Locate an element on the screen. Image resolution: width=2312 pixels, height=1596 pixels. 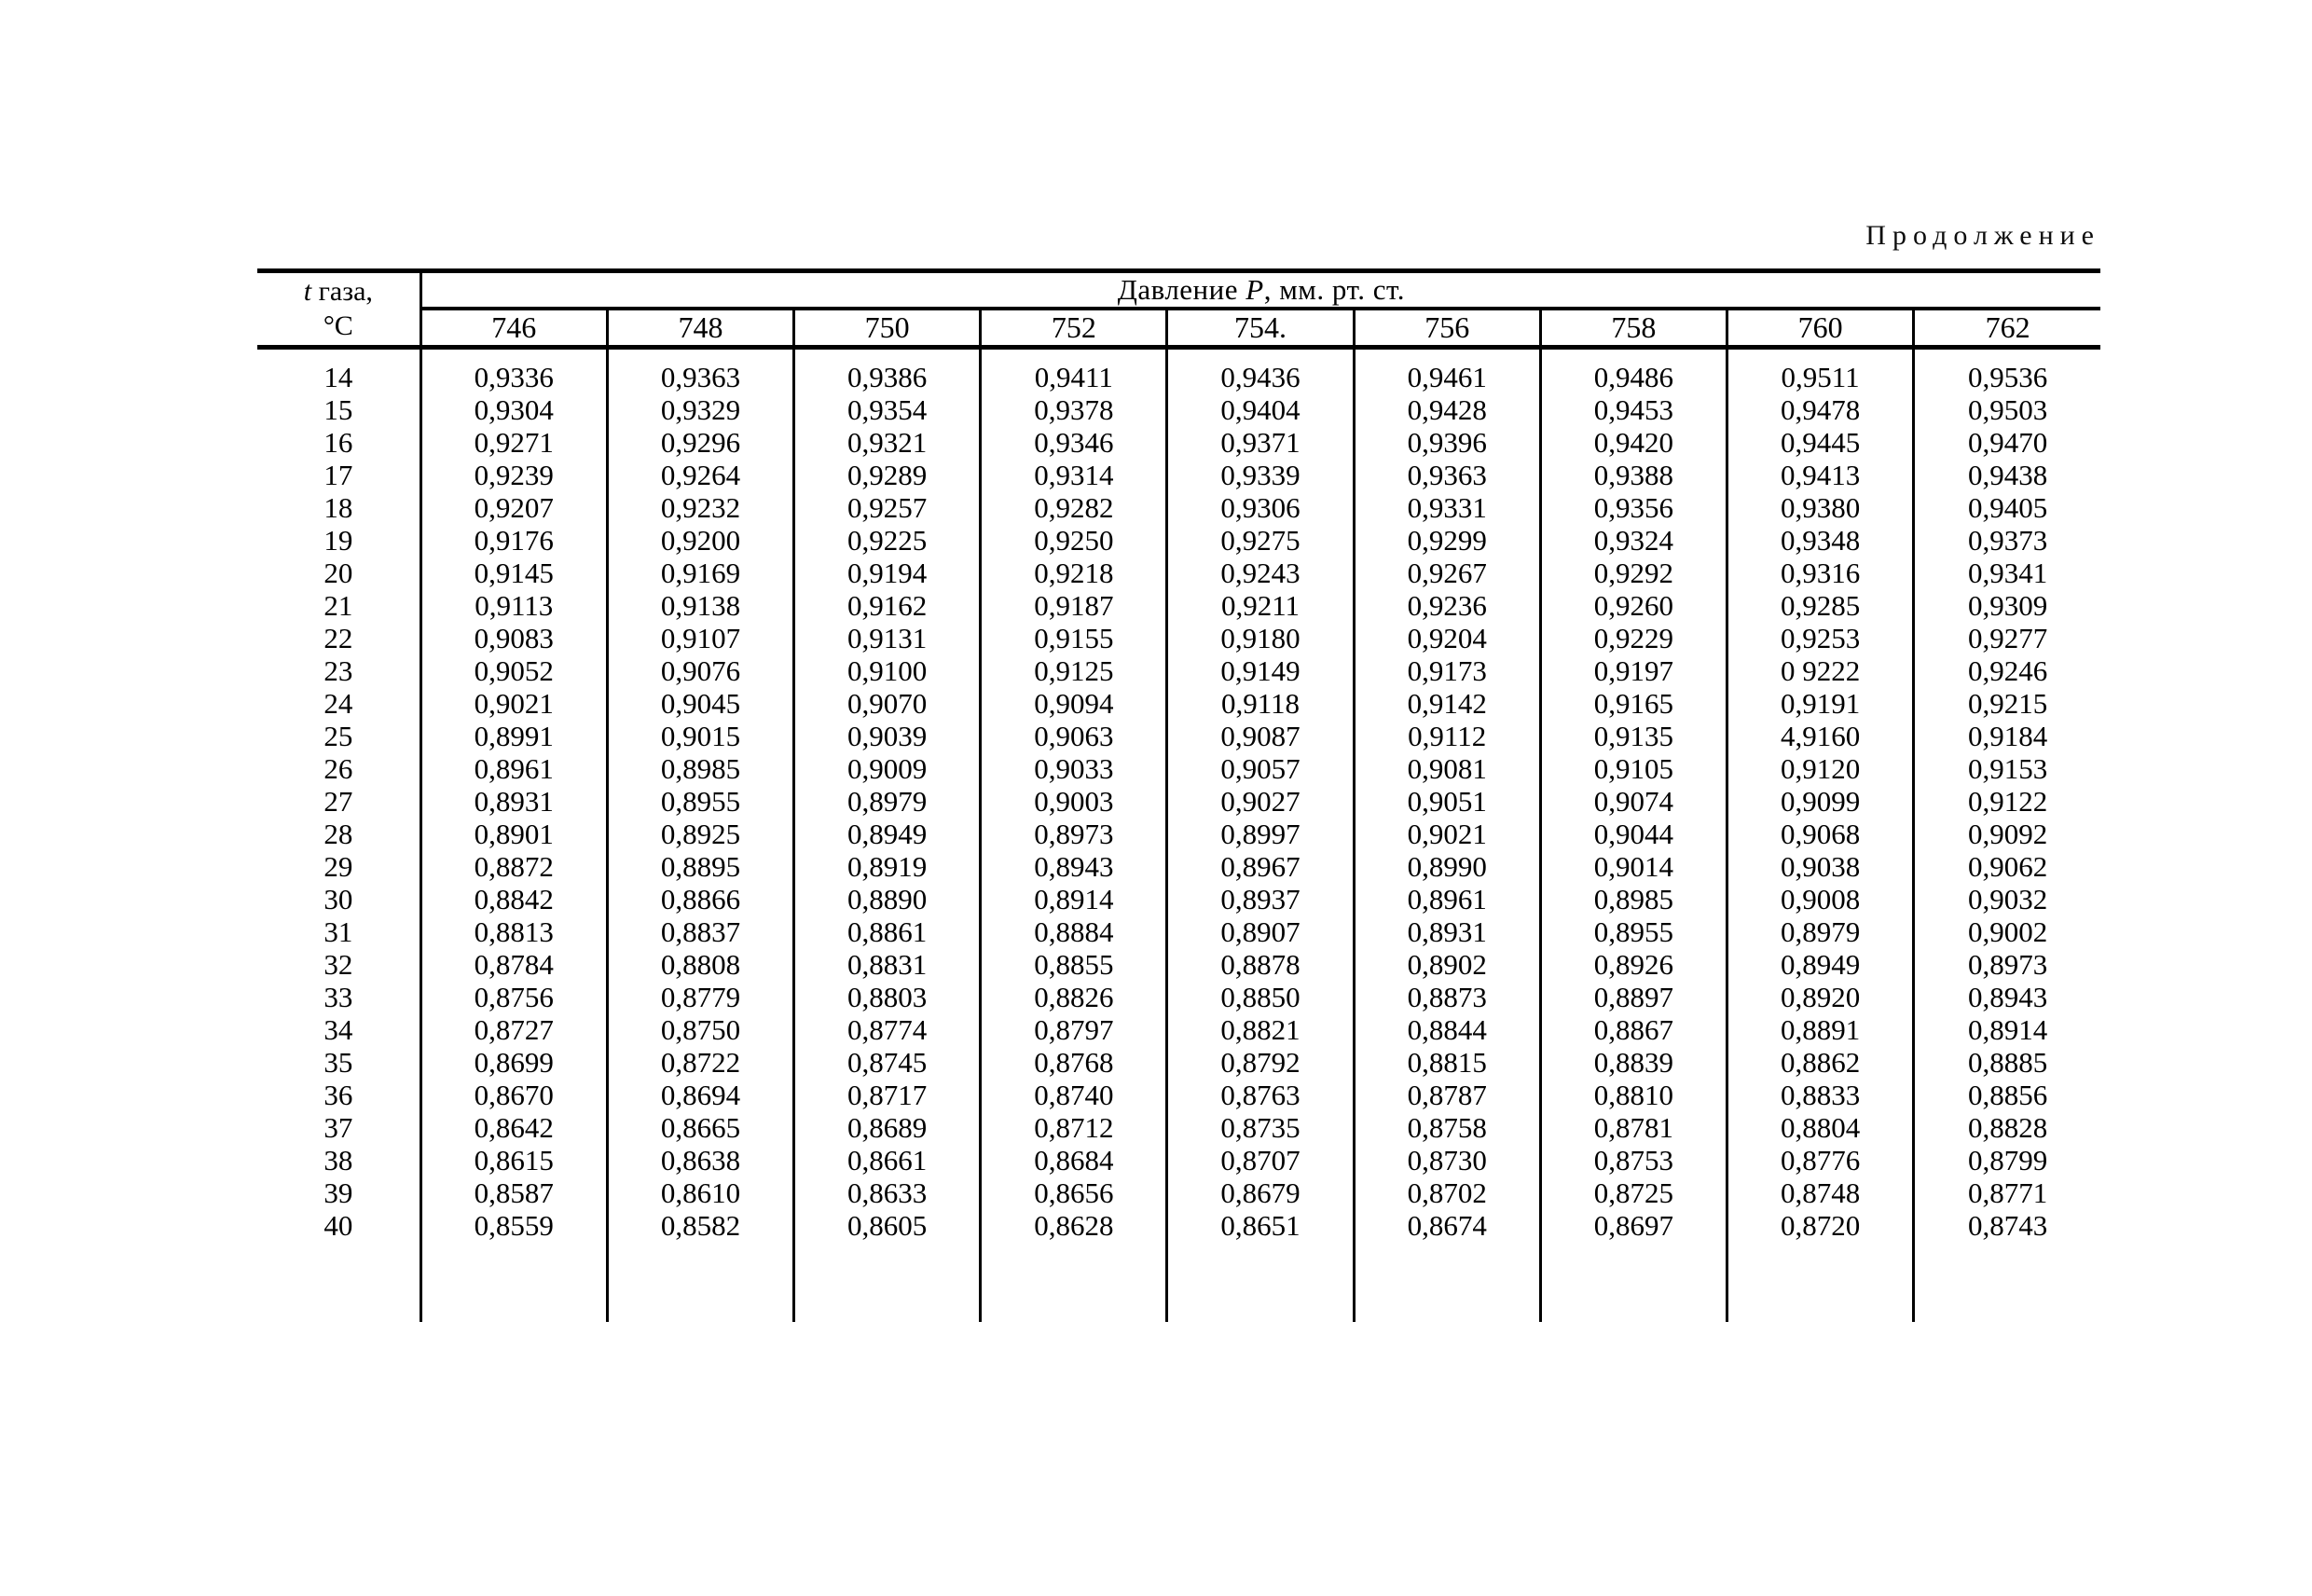
cell-t20-p756: 0,9267 is located at coordinates (1446, 573).